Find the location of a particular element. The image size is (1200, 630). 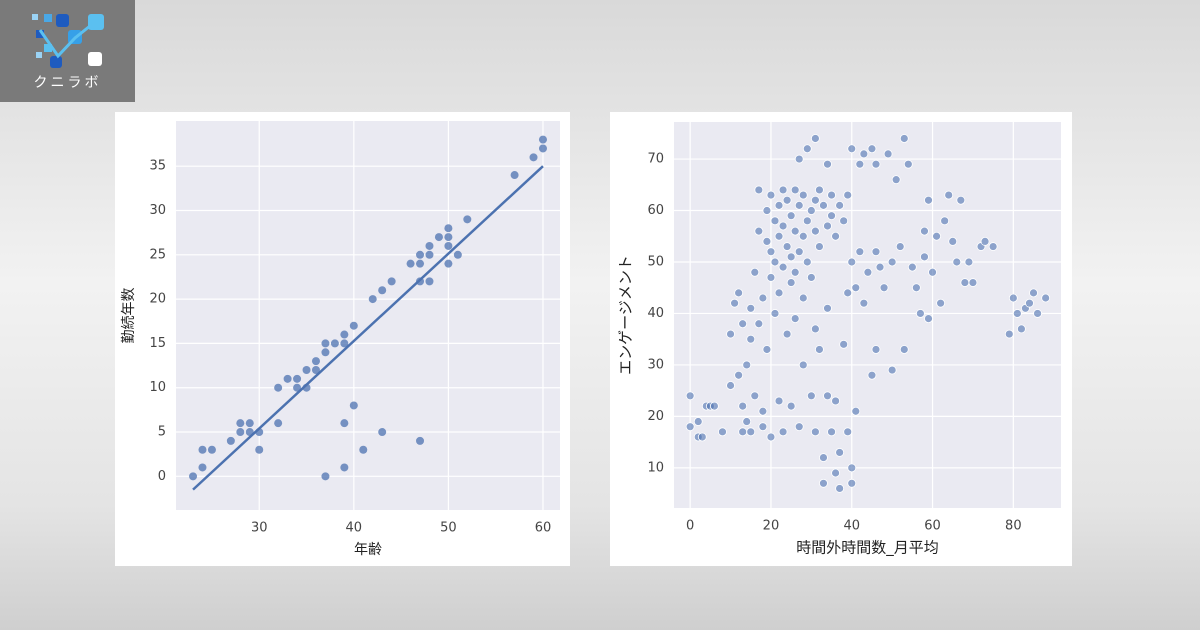

logo-text: クニラボ is located at coordinates (67, 83).